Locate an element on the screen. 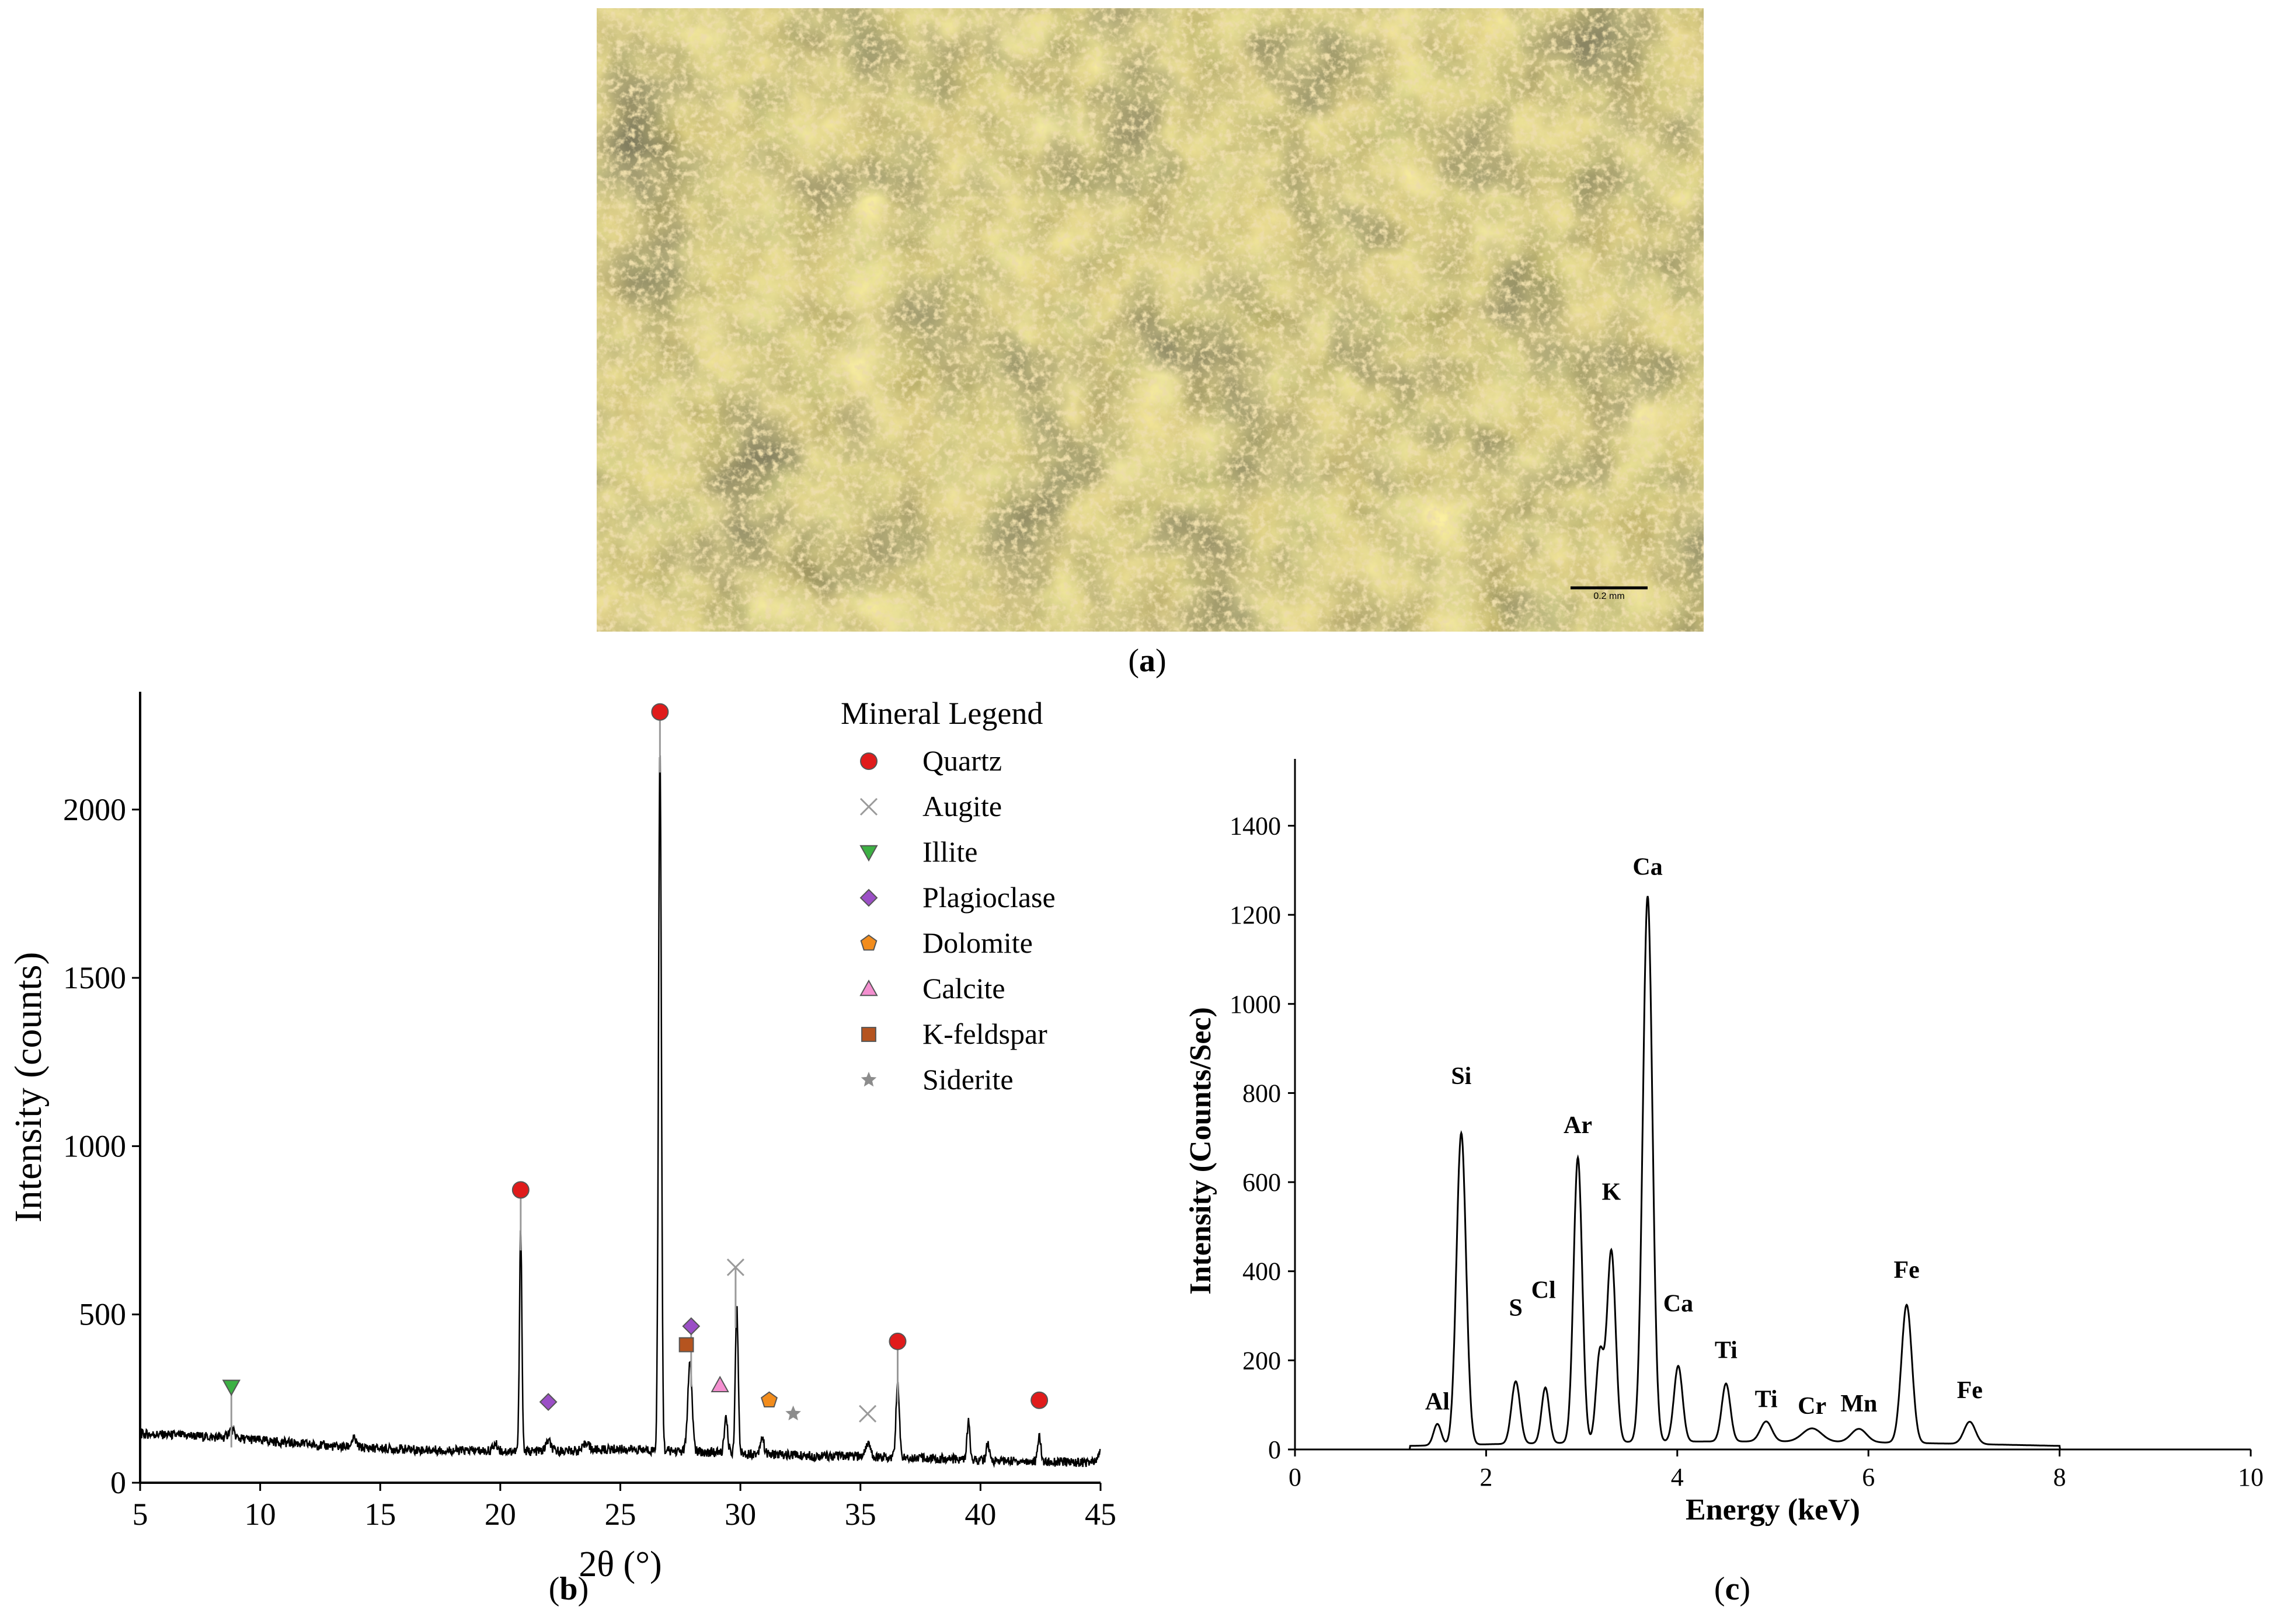 This screenshot has width=2277, height=1624. y-tick-label: 1500 is located at coordinates (94, 977).